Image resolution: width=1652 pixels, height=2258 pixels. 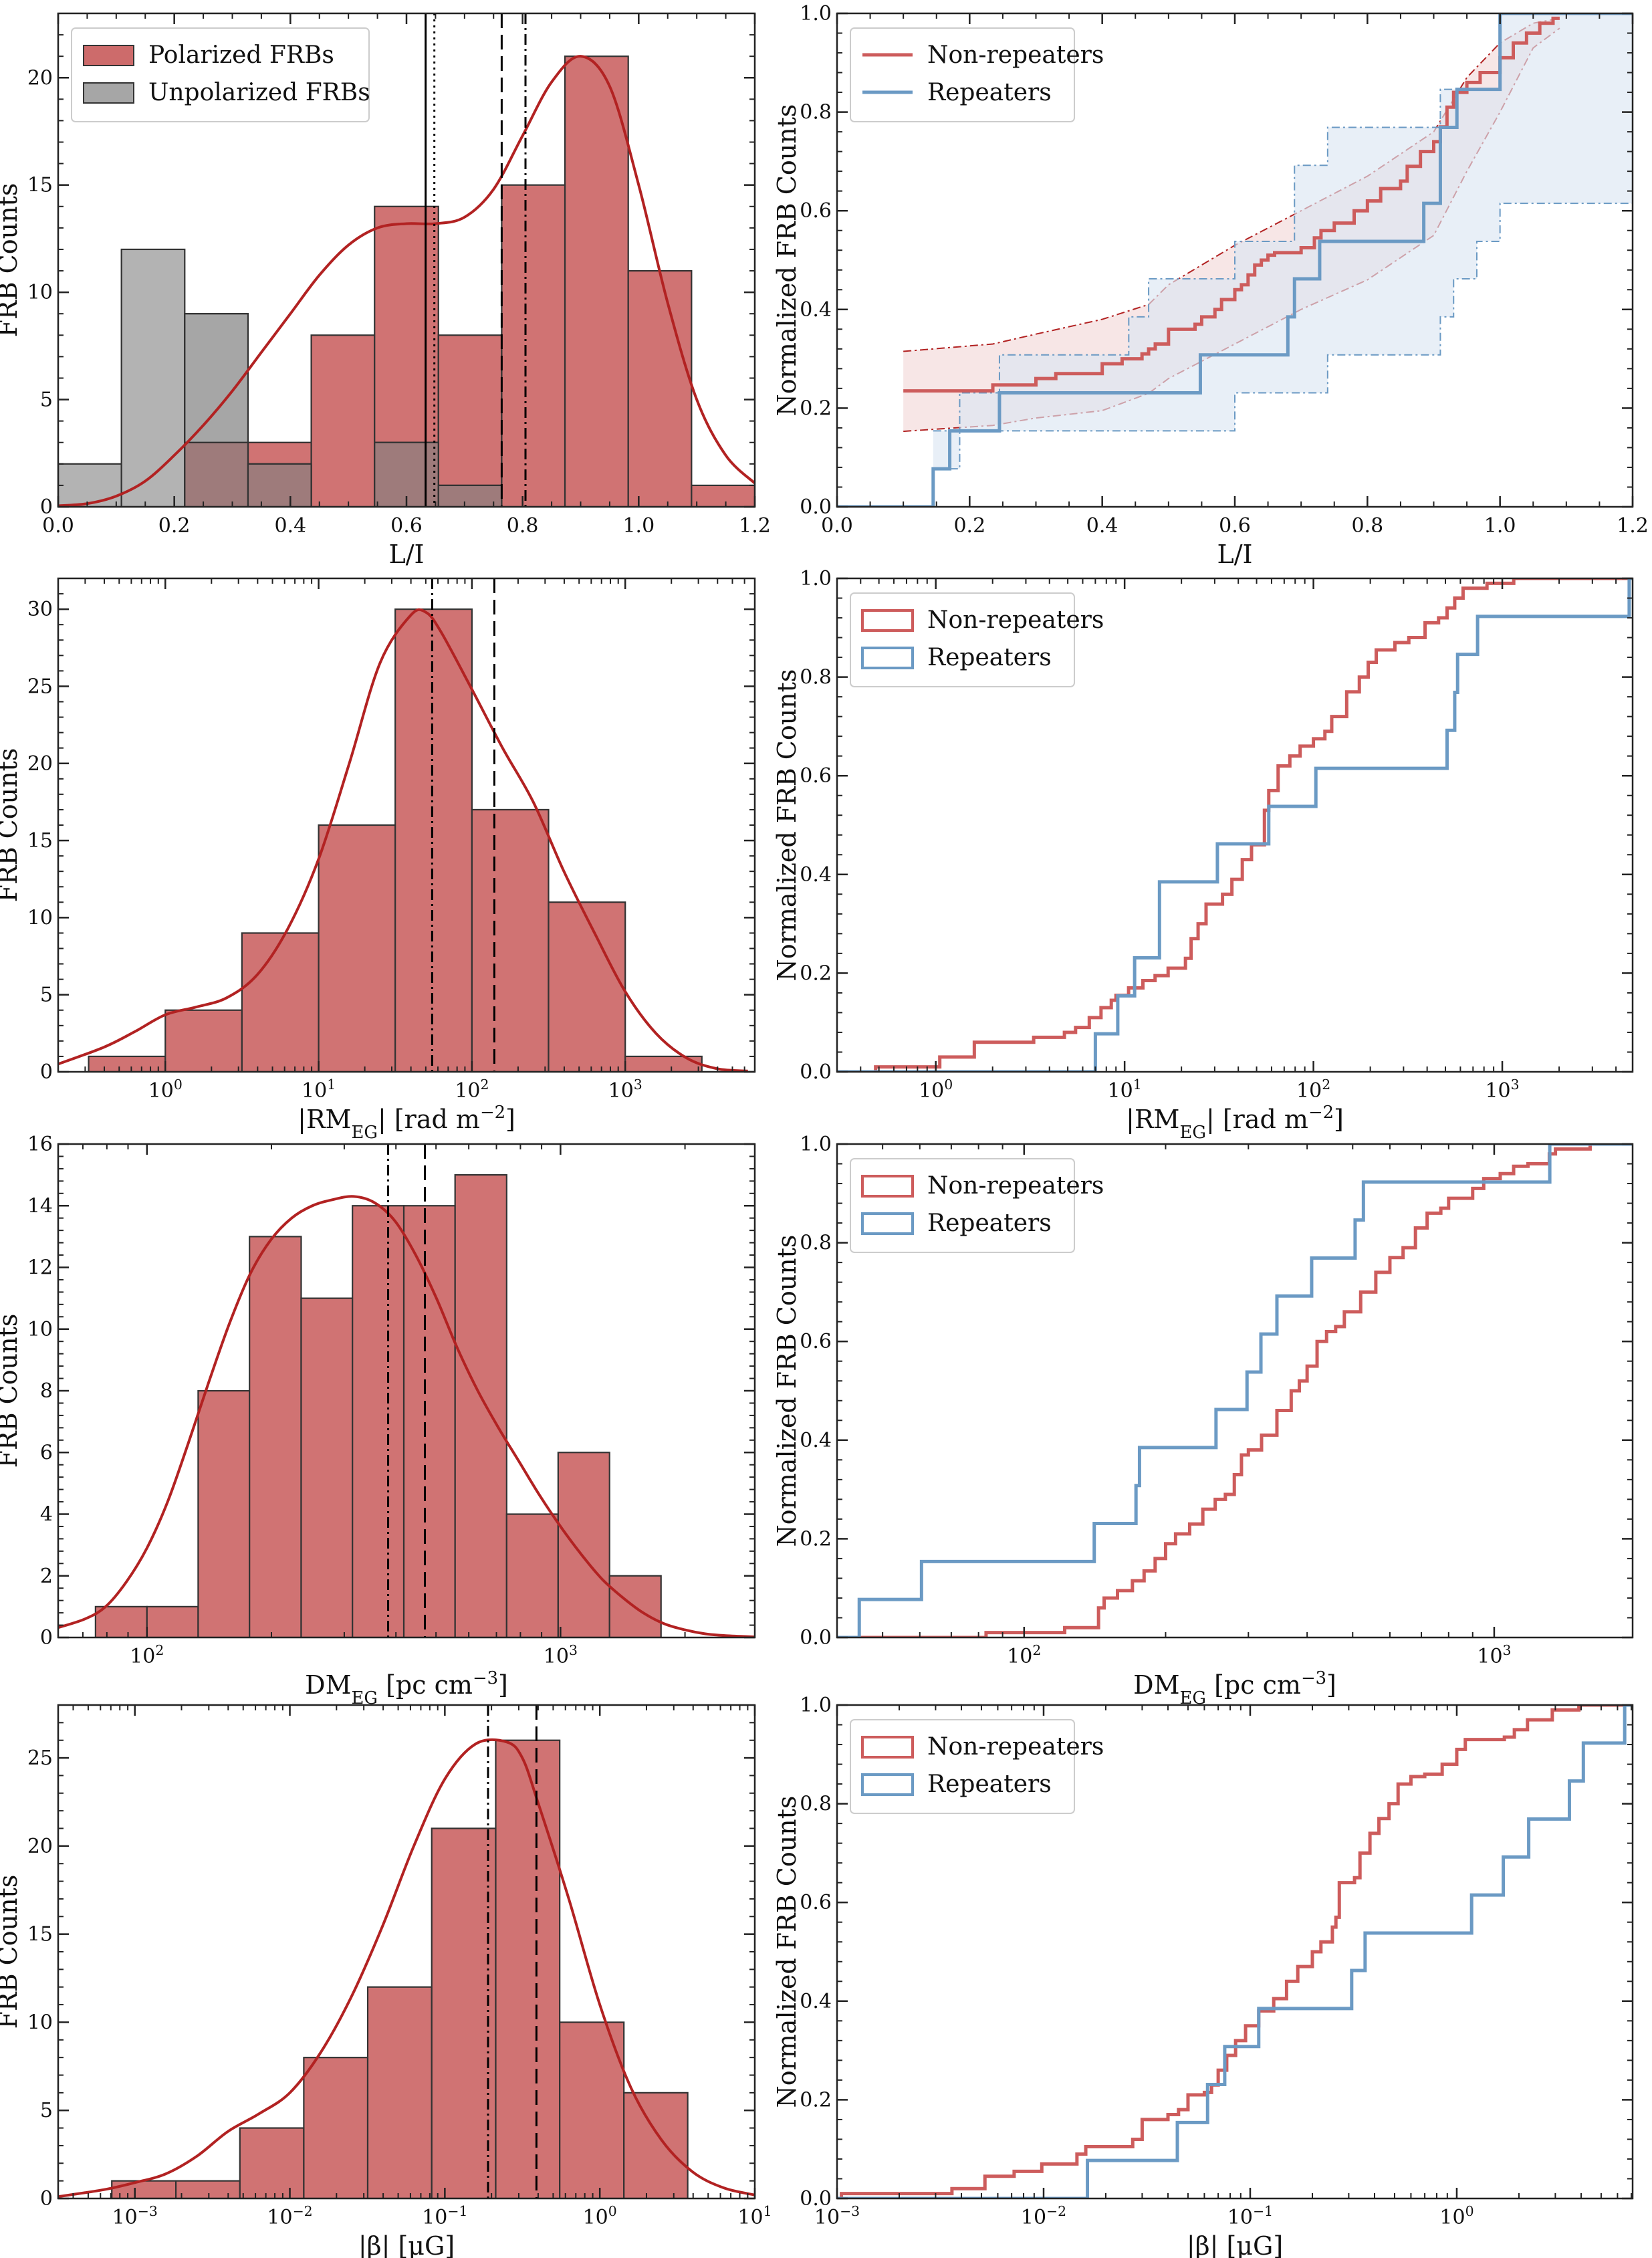 I want to click on y-tick-label: 0.6, so click(x=816, y=776).